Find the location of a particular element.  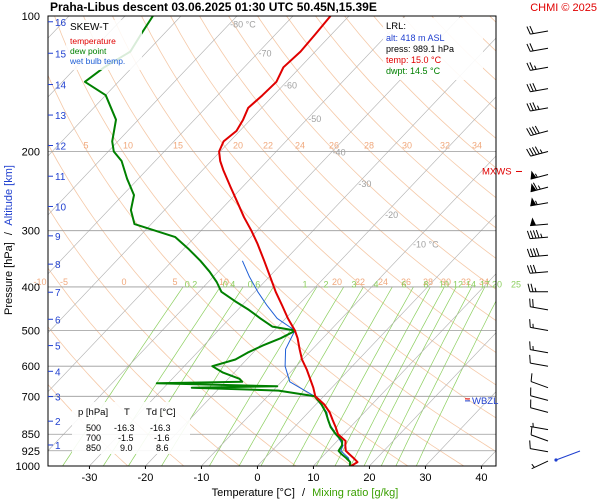

dry-adiabat-label: 24 is located at coordinates (300, 145).